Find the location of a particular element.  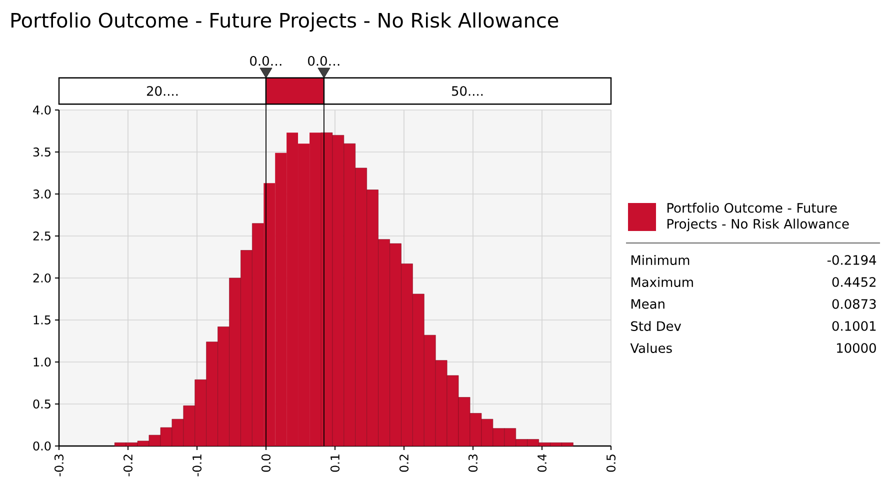

y-tick-label: 0.5 is located at coordinates (41, 404).